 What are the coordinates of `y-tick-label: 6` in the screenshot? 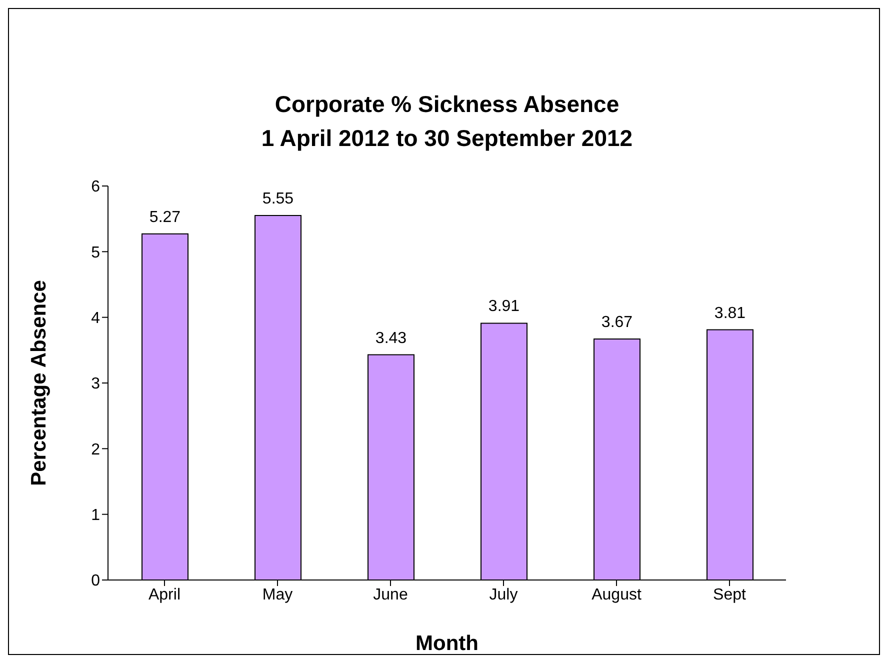 It's located at (95, 187).